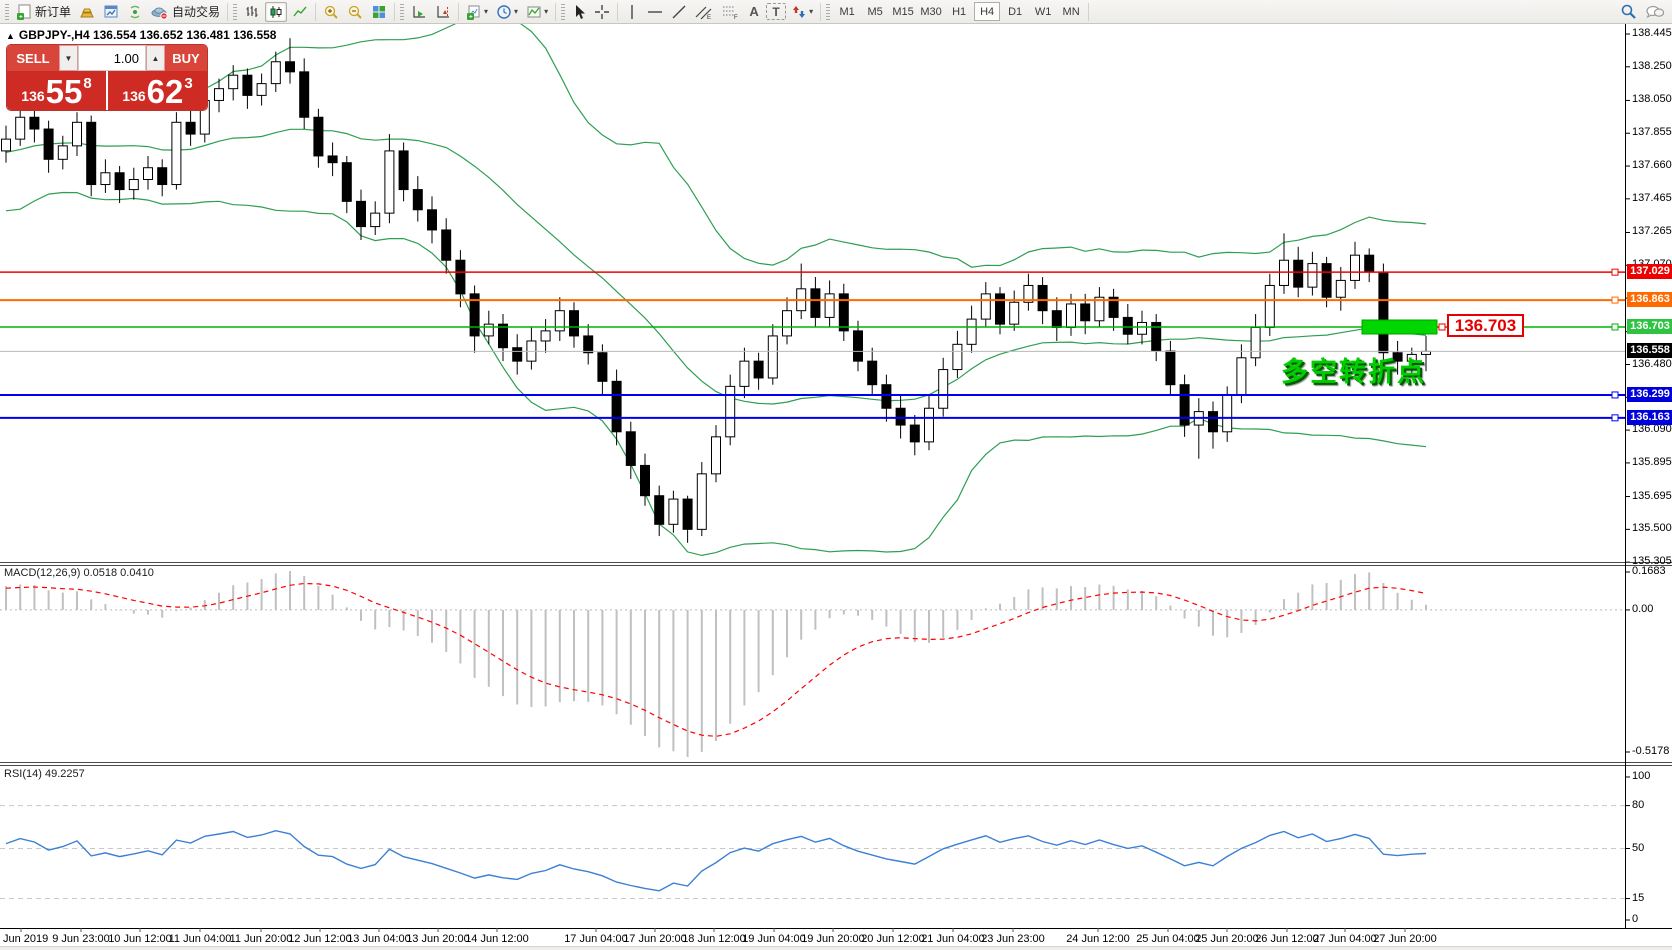  I want to click on candlestick-chart-button, so click(276, 11).